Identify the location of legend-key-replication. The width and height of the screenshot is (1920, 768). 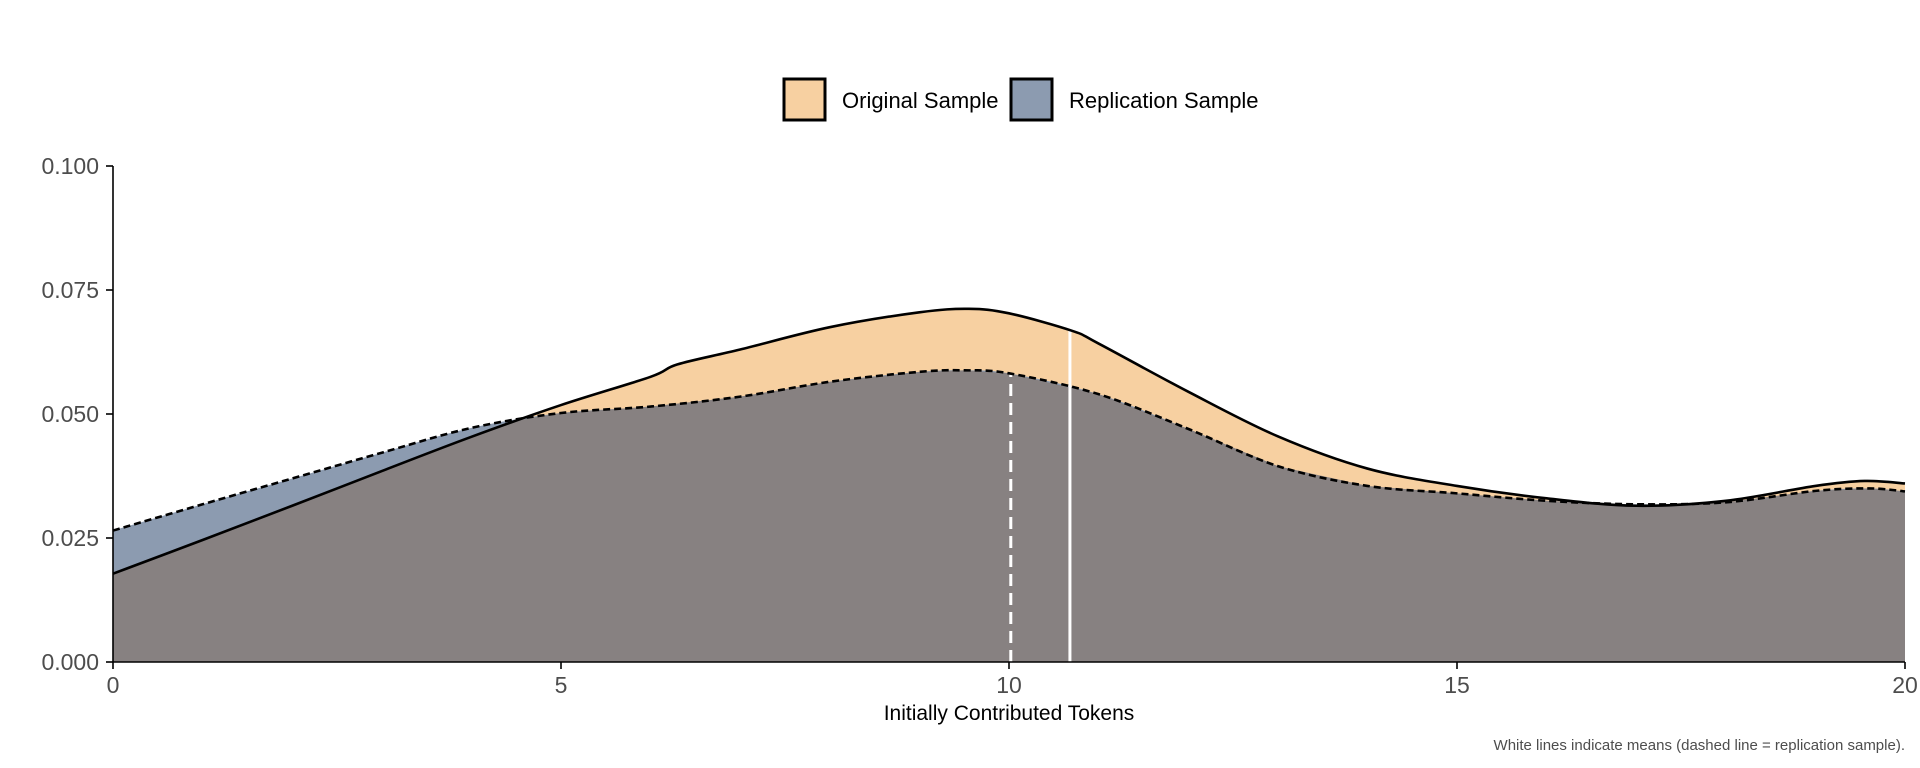
(1031, 99).